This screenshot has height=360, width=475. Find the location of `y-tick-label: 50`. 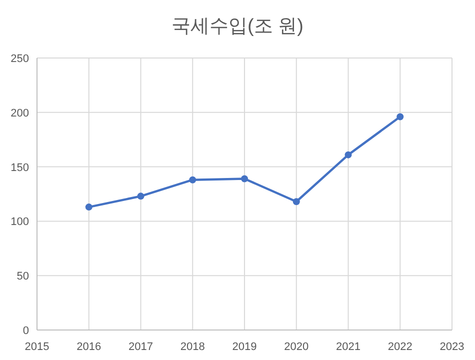

y-tick-label: 50 is located at coordinates (22, 276).